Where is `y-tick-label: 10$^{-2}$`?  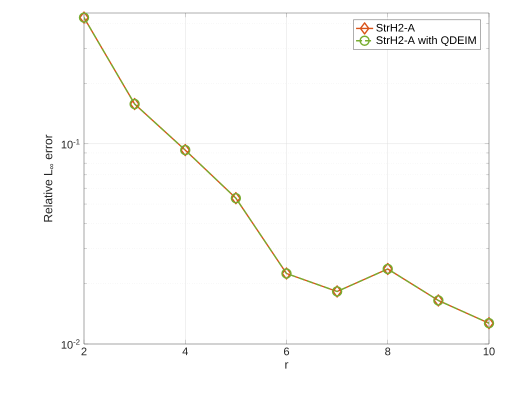
y-tick-label: 10$^{-2}$ is located at coordinates (71, 344).